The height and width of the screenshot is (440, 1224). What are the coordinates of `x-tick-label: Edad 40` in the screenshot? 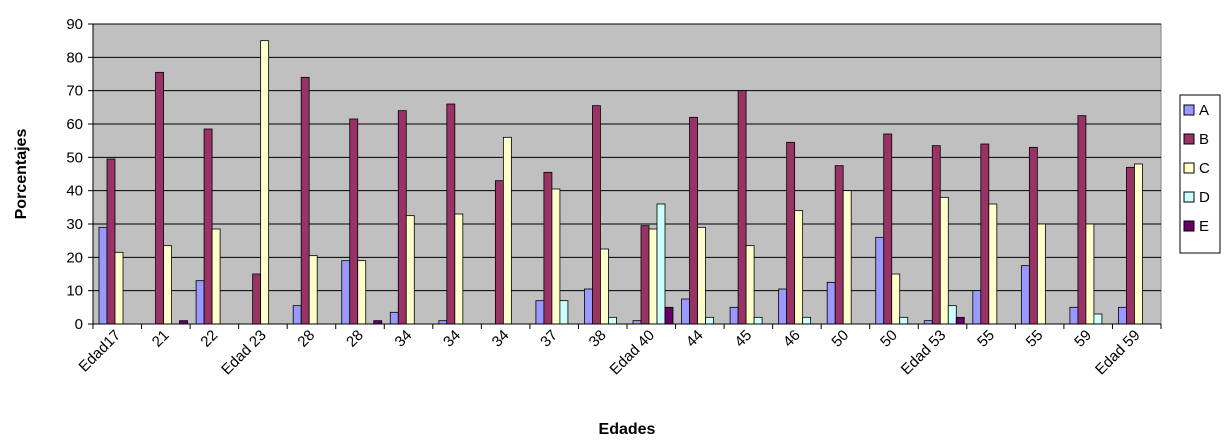 It's located at (633, 353).